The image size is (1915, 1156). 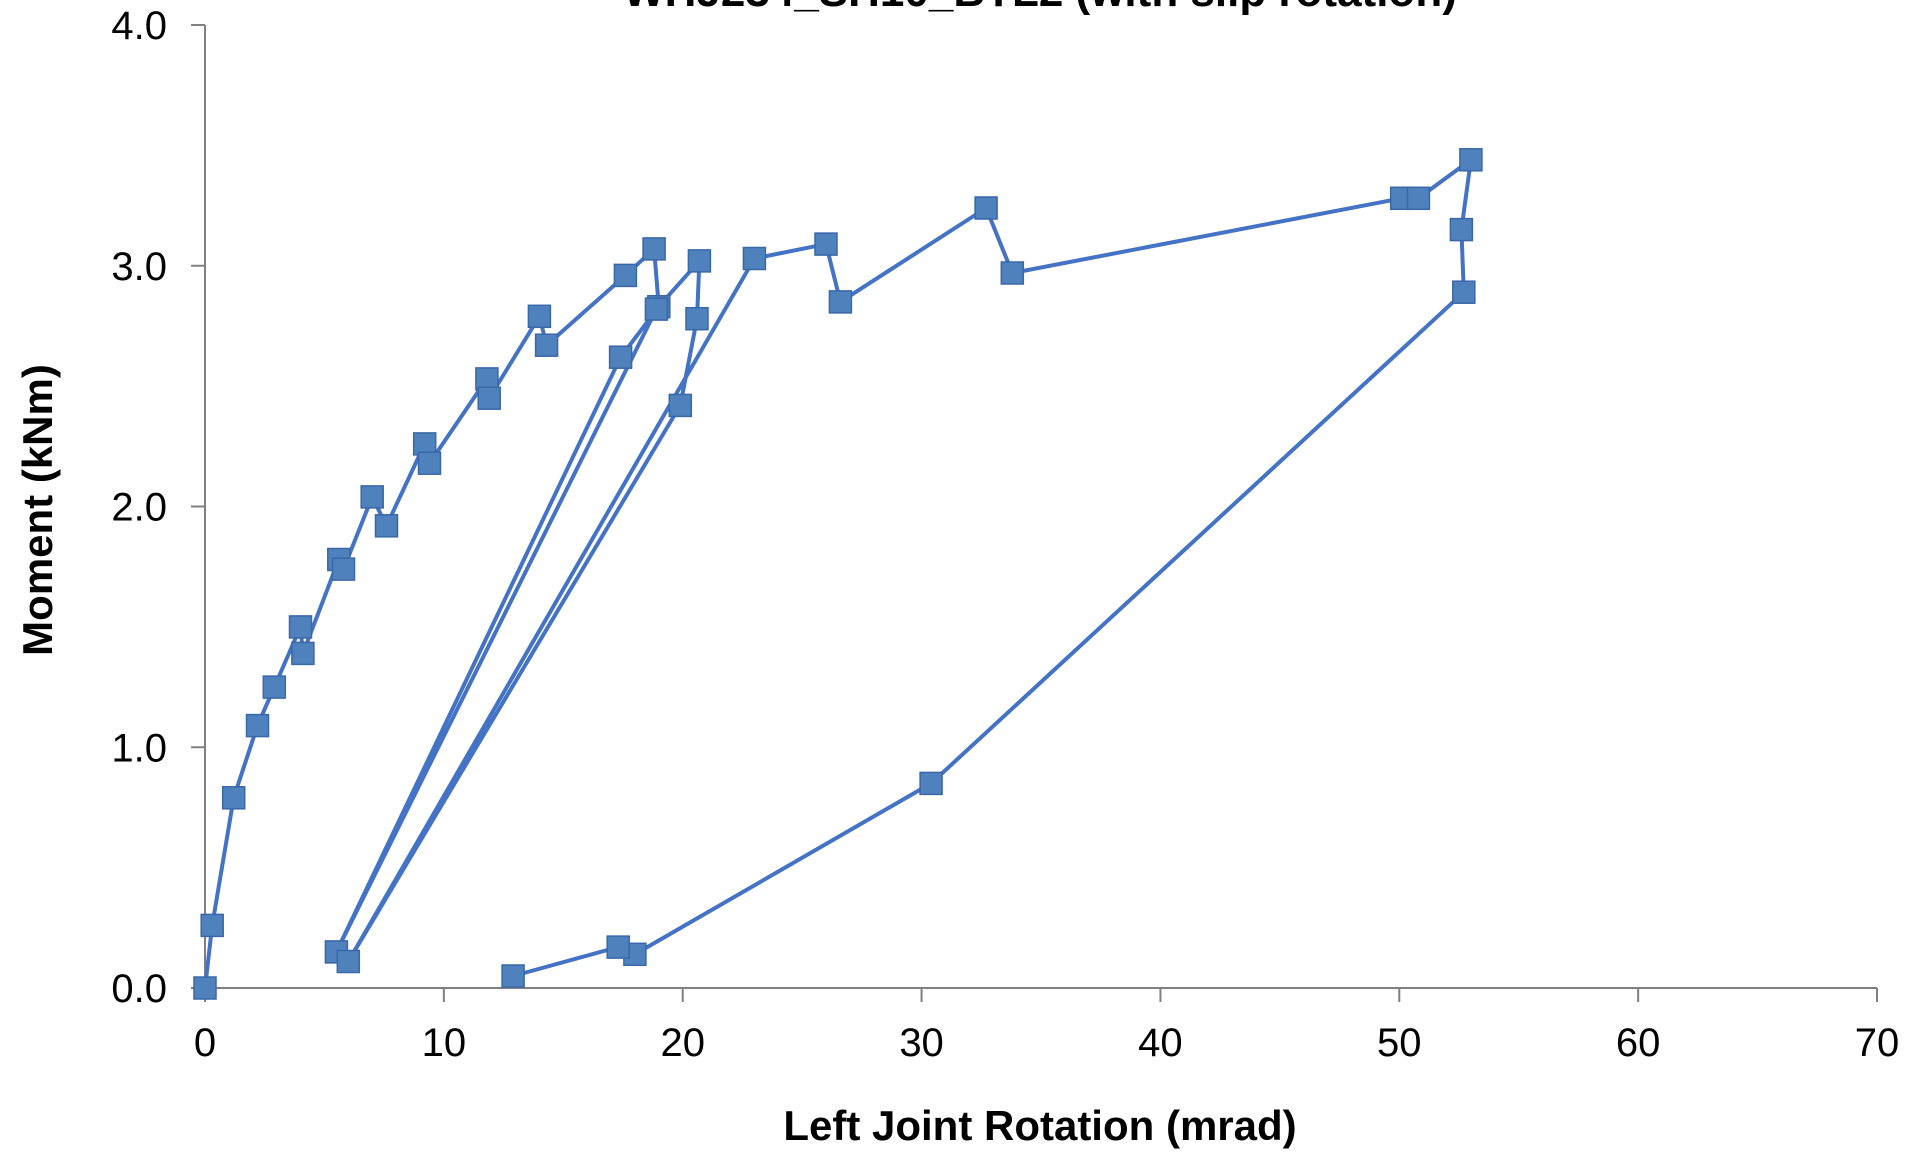 What do you see at coordinates (205, 1043) in the screenshot?
I see `x-tick-label: 0` at bounding box center [205, 1043].